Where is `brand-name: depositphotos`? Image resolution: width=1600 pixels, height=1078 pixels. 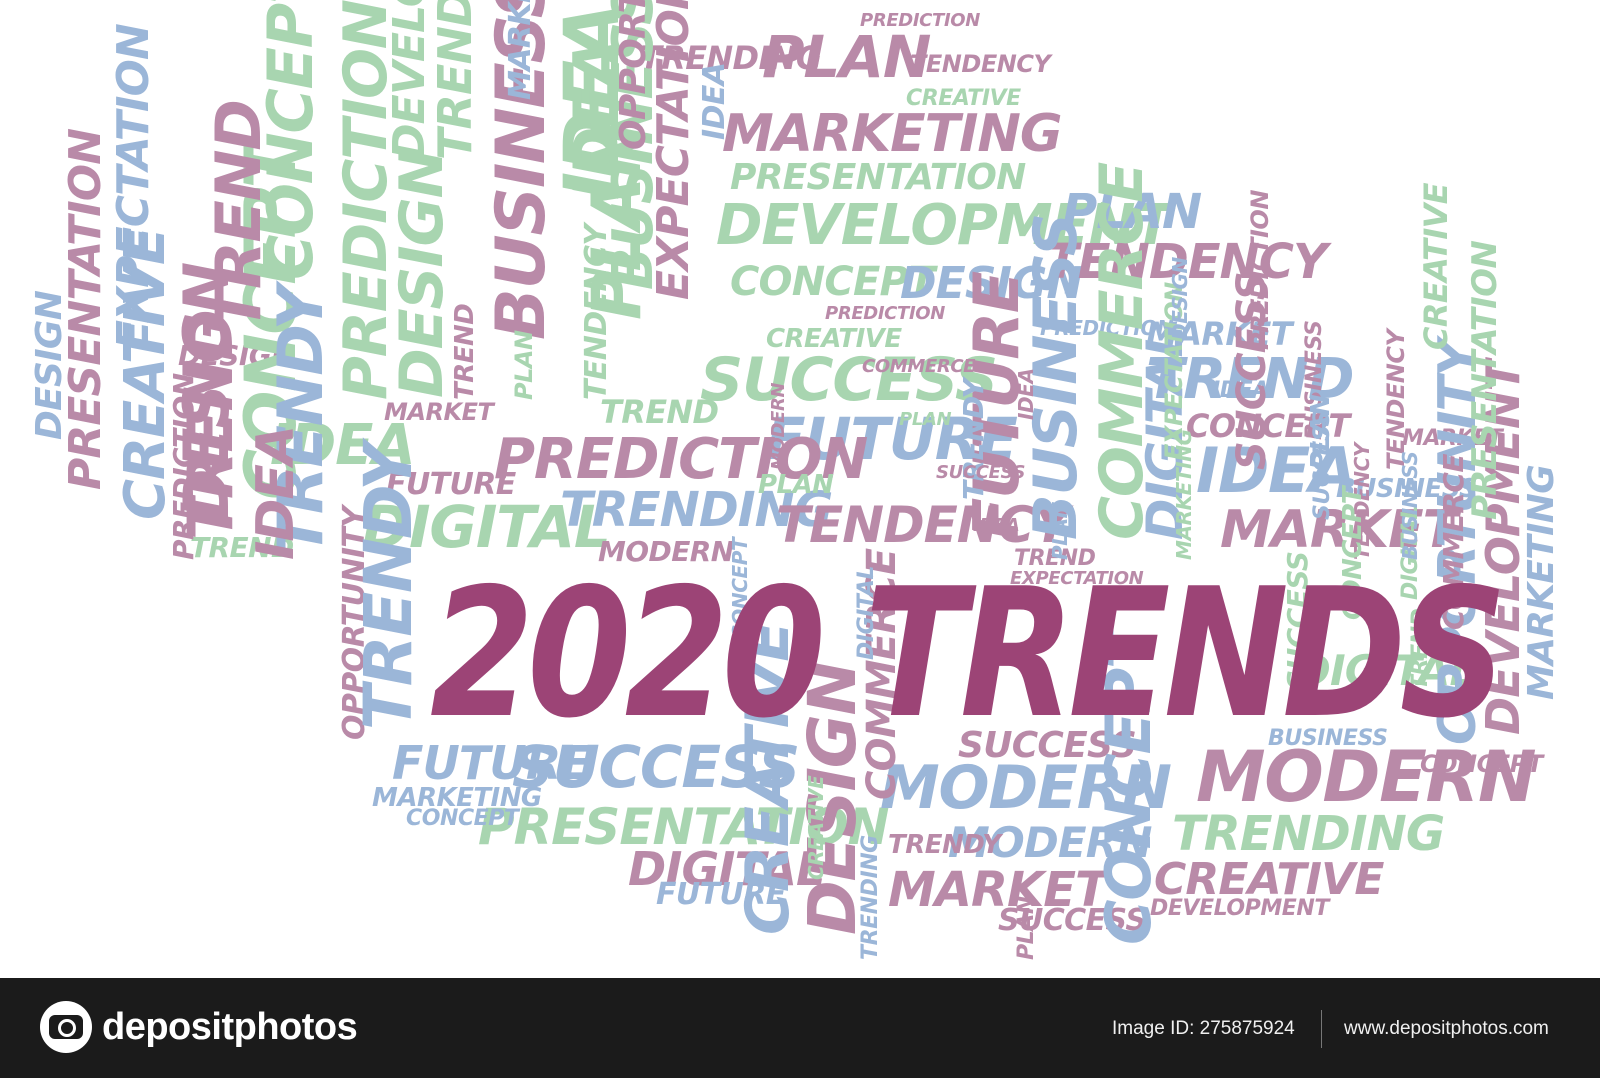 brand-name: depositphotos is located at coordinates (230, 1026).